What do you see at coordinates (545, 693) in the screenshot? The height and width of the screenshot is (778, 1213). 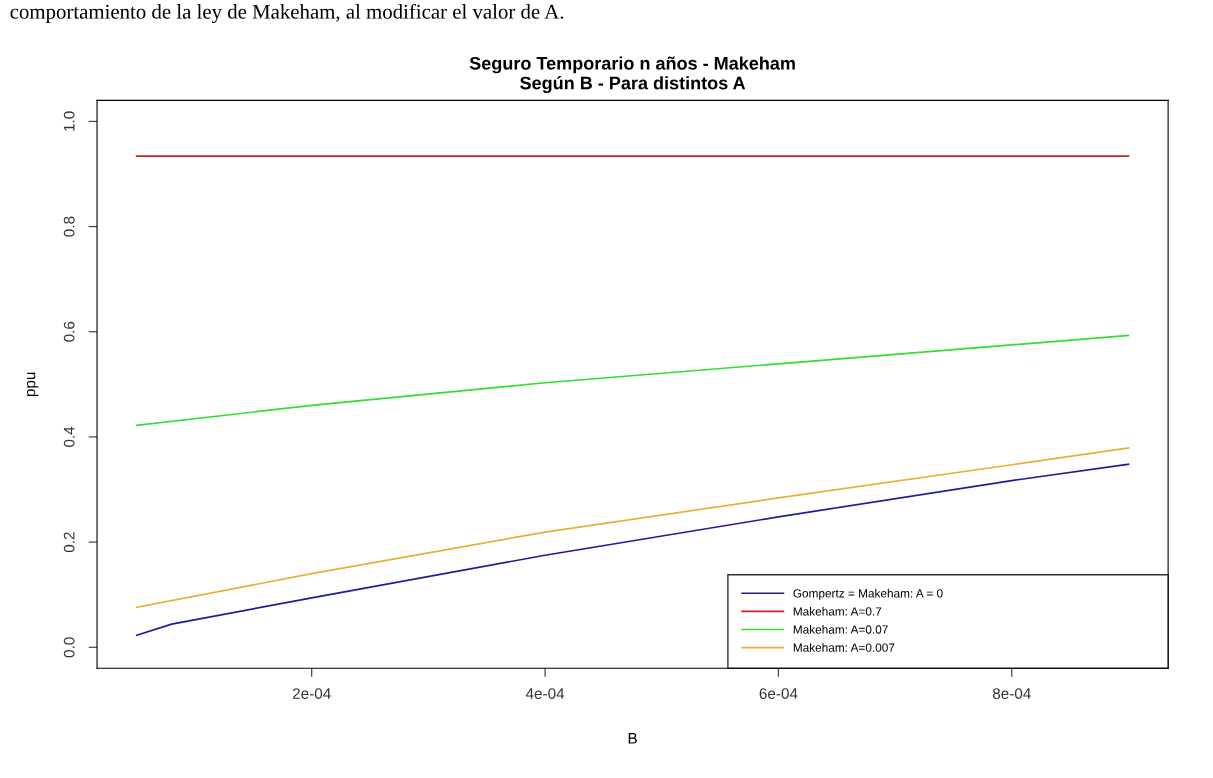 I see `x-tick-label: 4e-04` at bounding box center [545, 693].